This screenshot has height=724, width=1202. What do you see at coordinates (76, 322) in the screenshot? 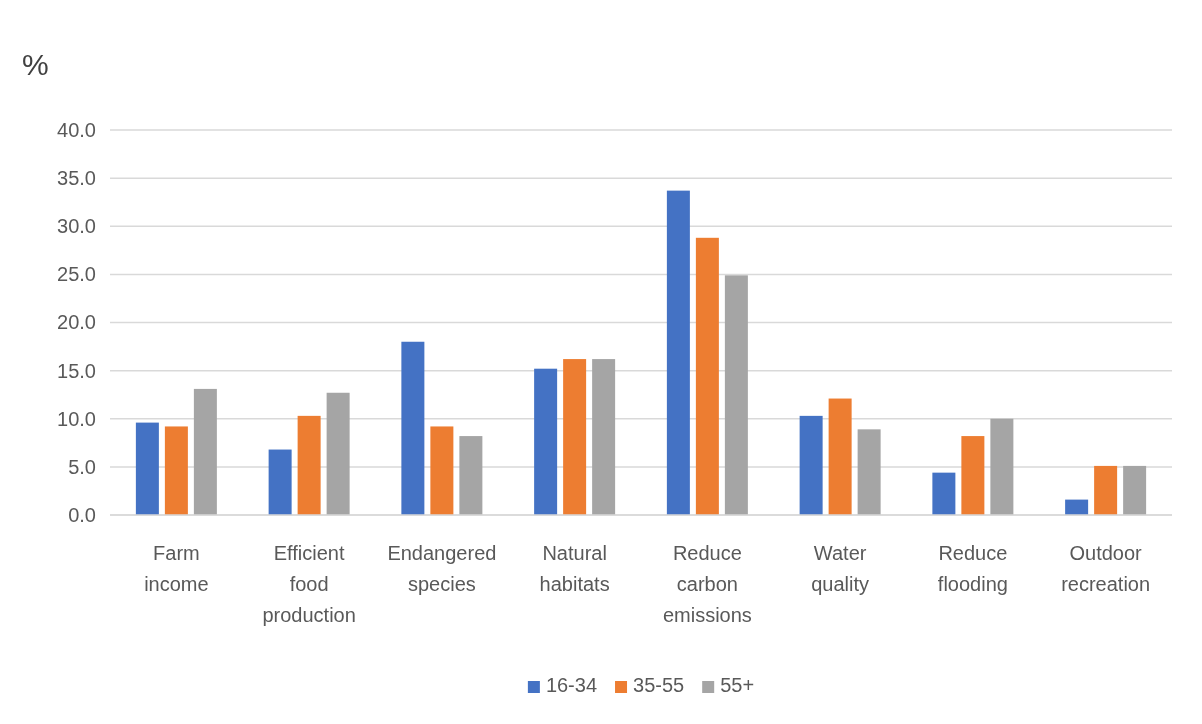
I see `y-tick-label: 20.0` at bounding box center [76, 322].